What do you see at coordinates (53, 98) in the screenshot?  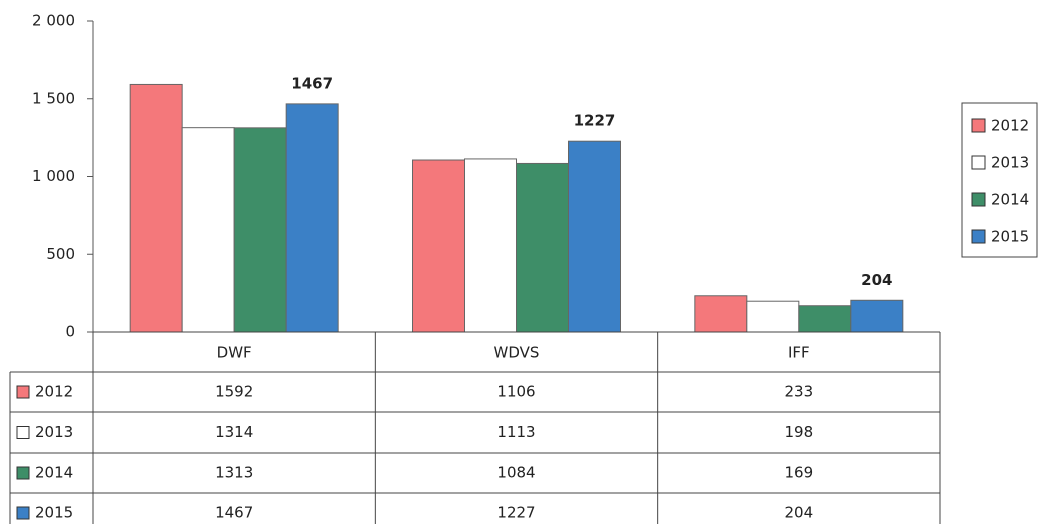 I see `y-tick-label: 1 500` at bounding box center [53, 98].